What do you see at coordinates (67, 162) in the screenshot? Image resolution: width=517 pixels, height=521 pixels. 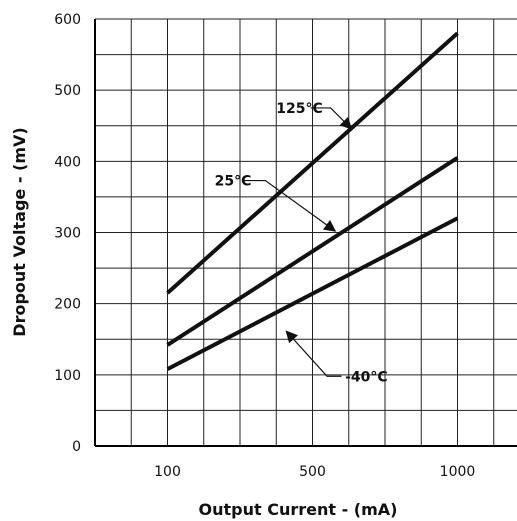 I see `y-tick-label: 400` at bounding box center [67, 162].